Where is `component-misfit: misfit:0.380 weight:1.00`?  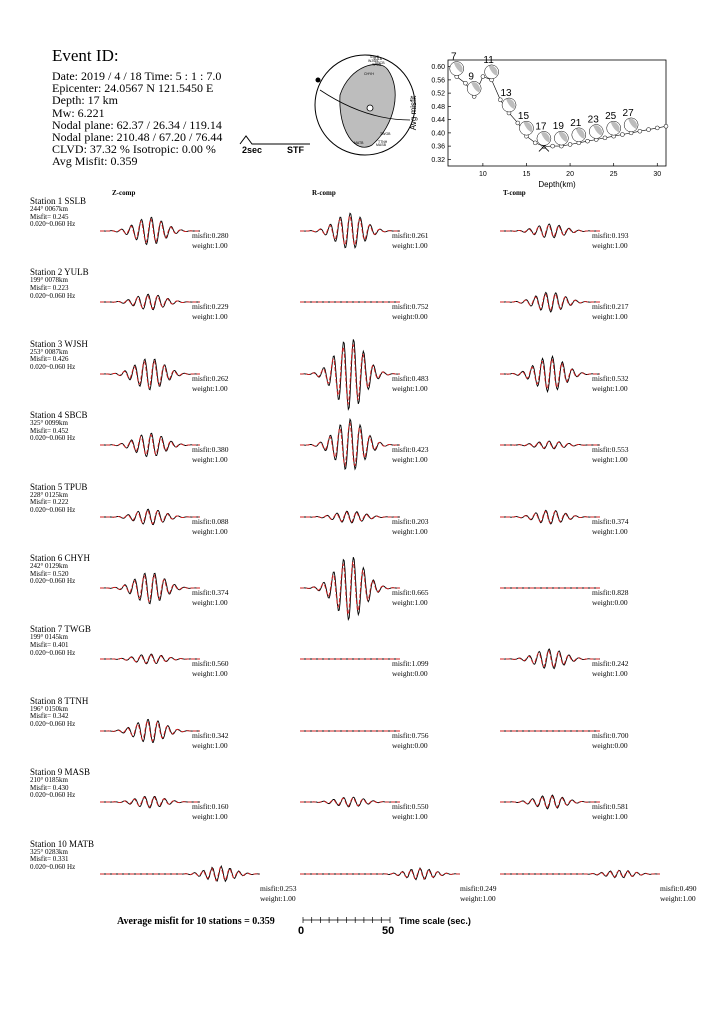
component-misfit: misfit:0.380 weight:1.00 is located at coordinates (210, 455).